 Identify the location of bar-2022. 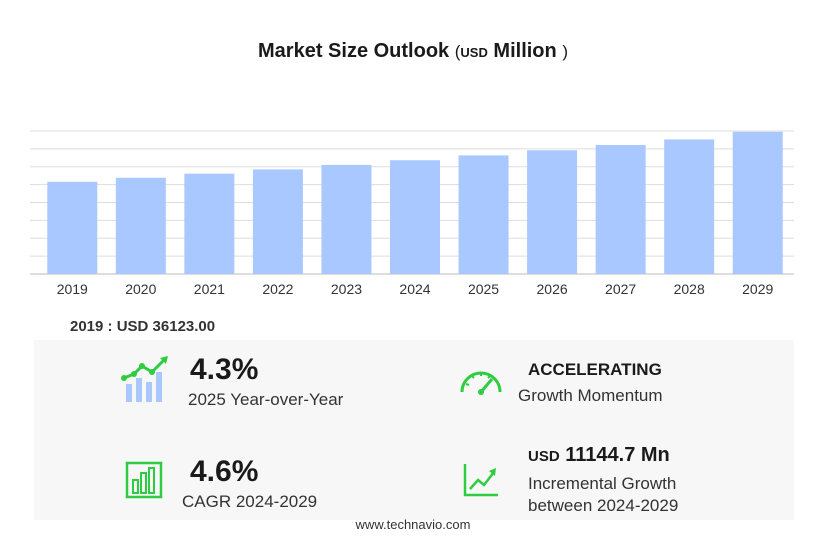
(277, 221).